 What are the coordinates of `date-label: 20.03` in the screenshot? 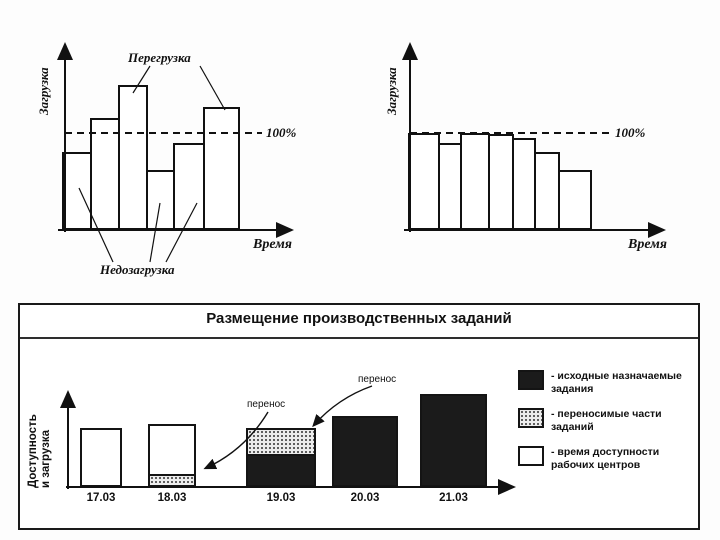 It's located at (365, 498).